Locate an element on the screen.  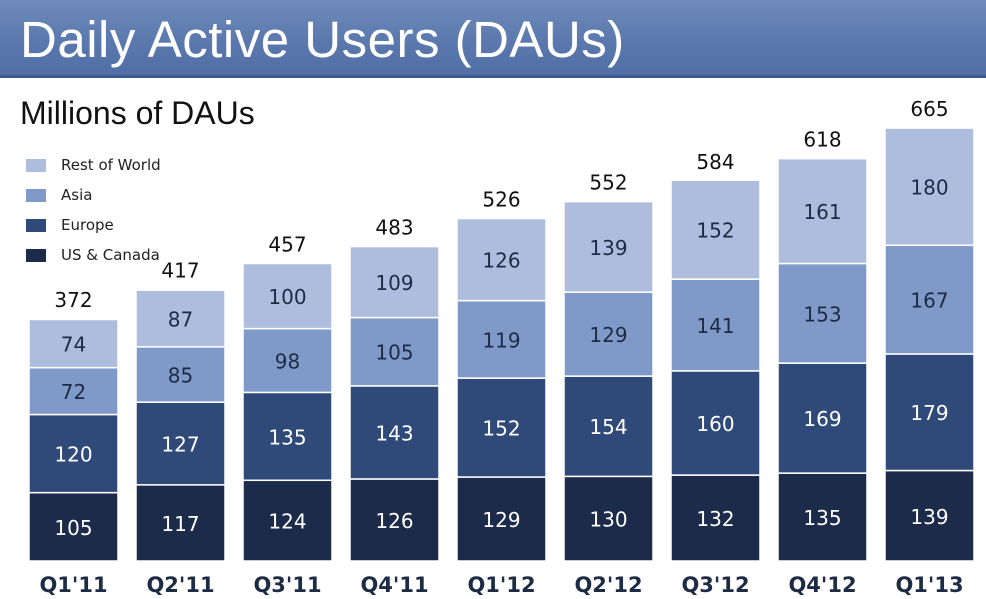
data-label-rest-of-world-q1-11: 74 is located at coordinates (73, 345).